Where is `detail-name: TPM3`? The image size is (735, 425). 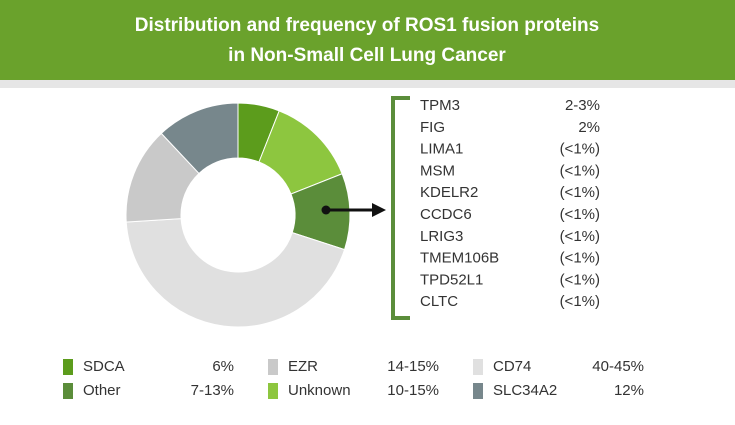
detail-name: TPM3 is located at coordinates (440, 105).